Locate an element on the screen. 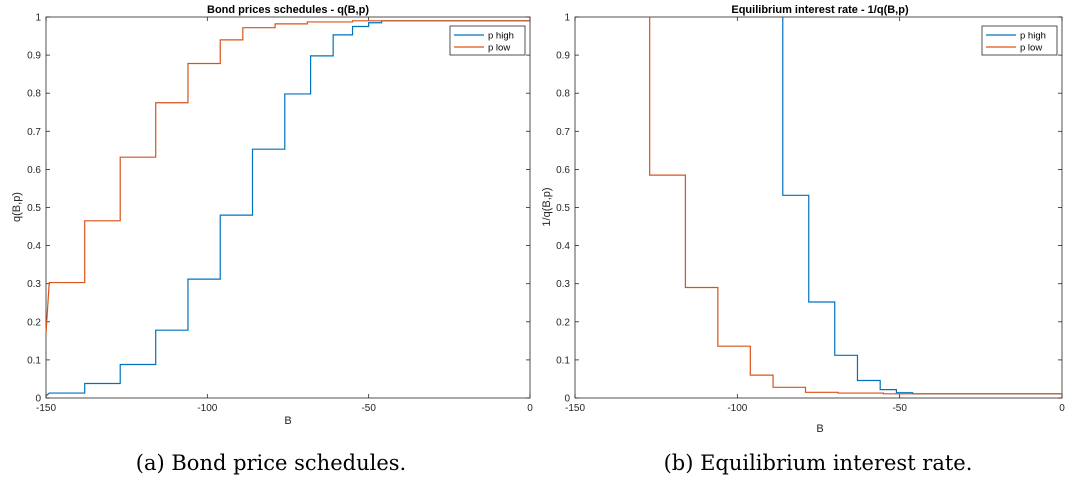  y-axis-label: q(B,p) is located at coordinates (17, 207).